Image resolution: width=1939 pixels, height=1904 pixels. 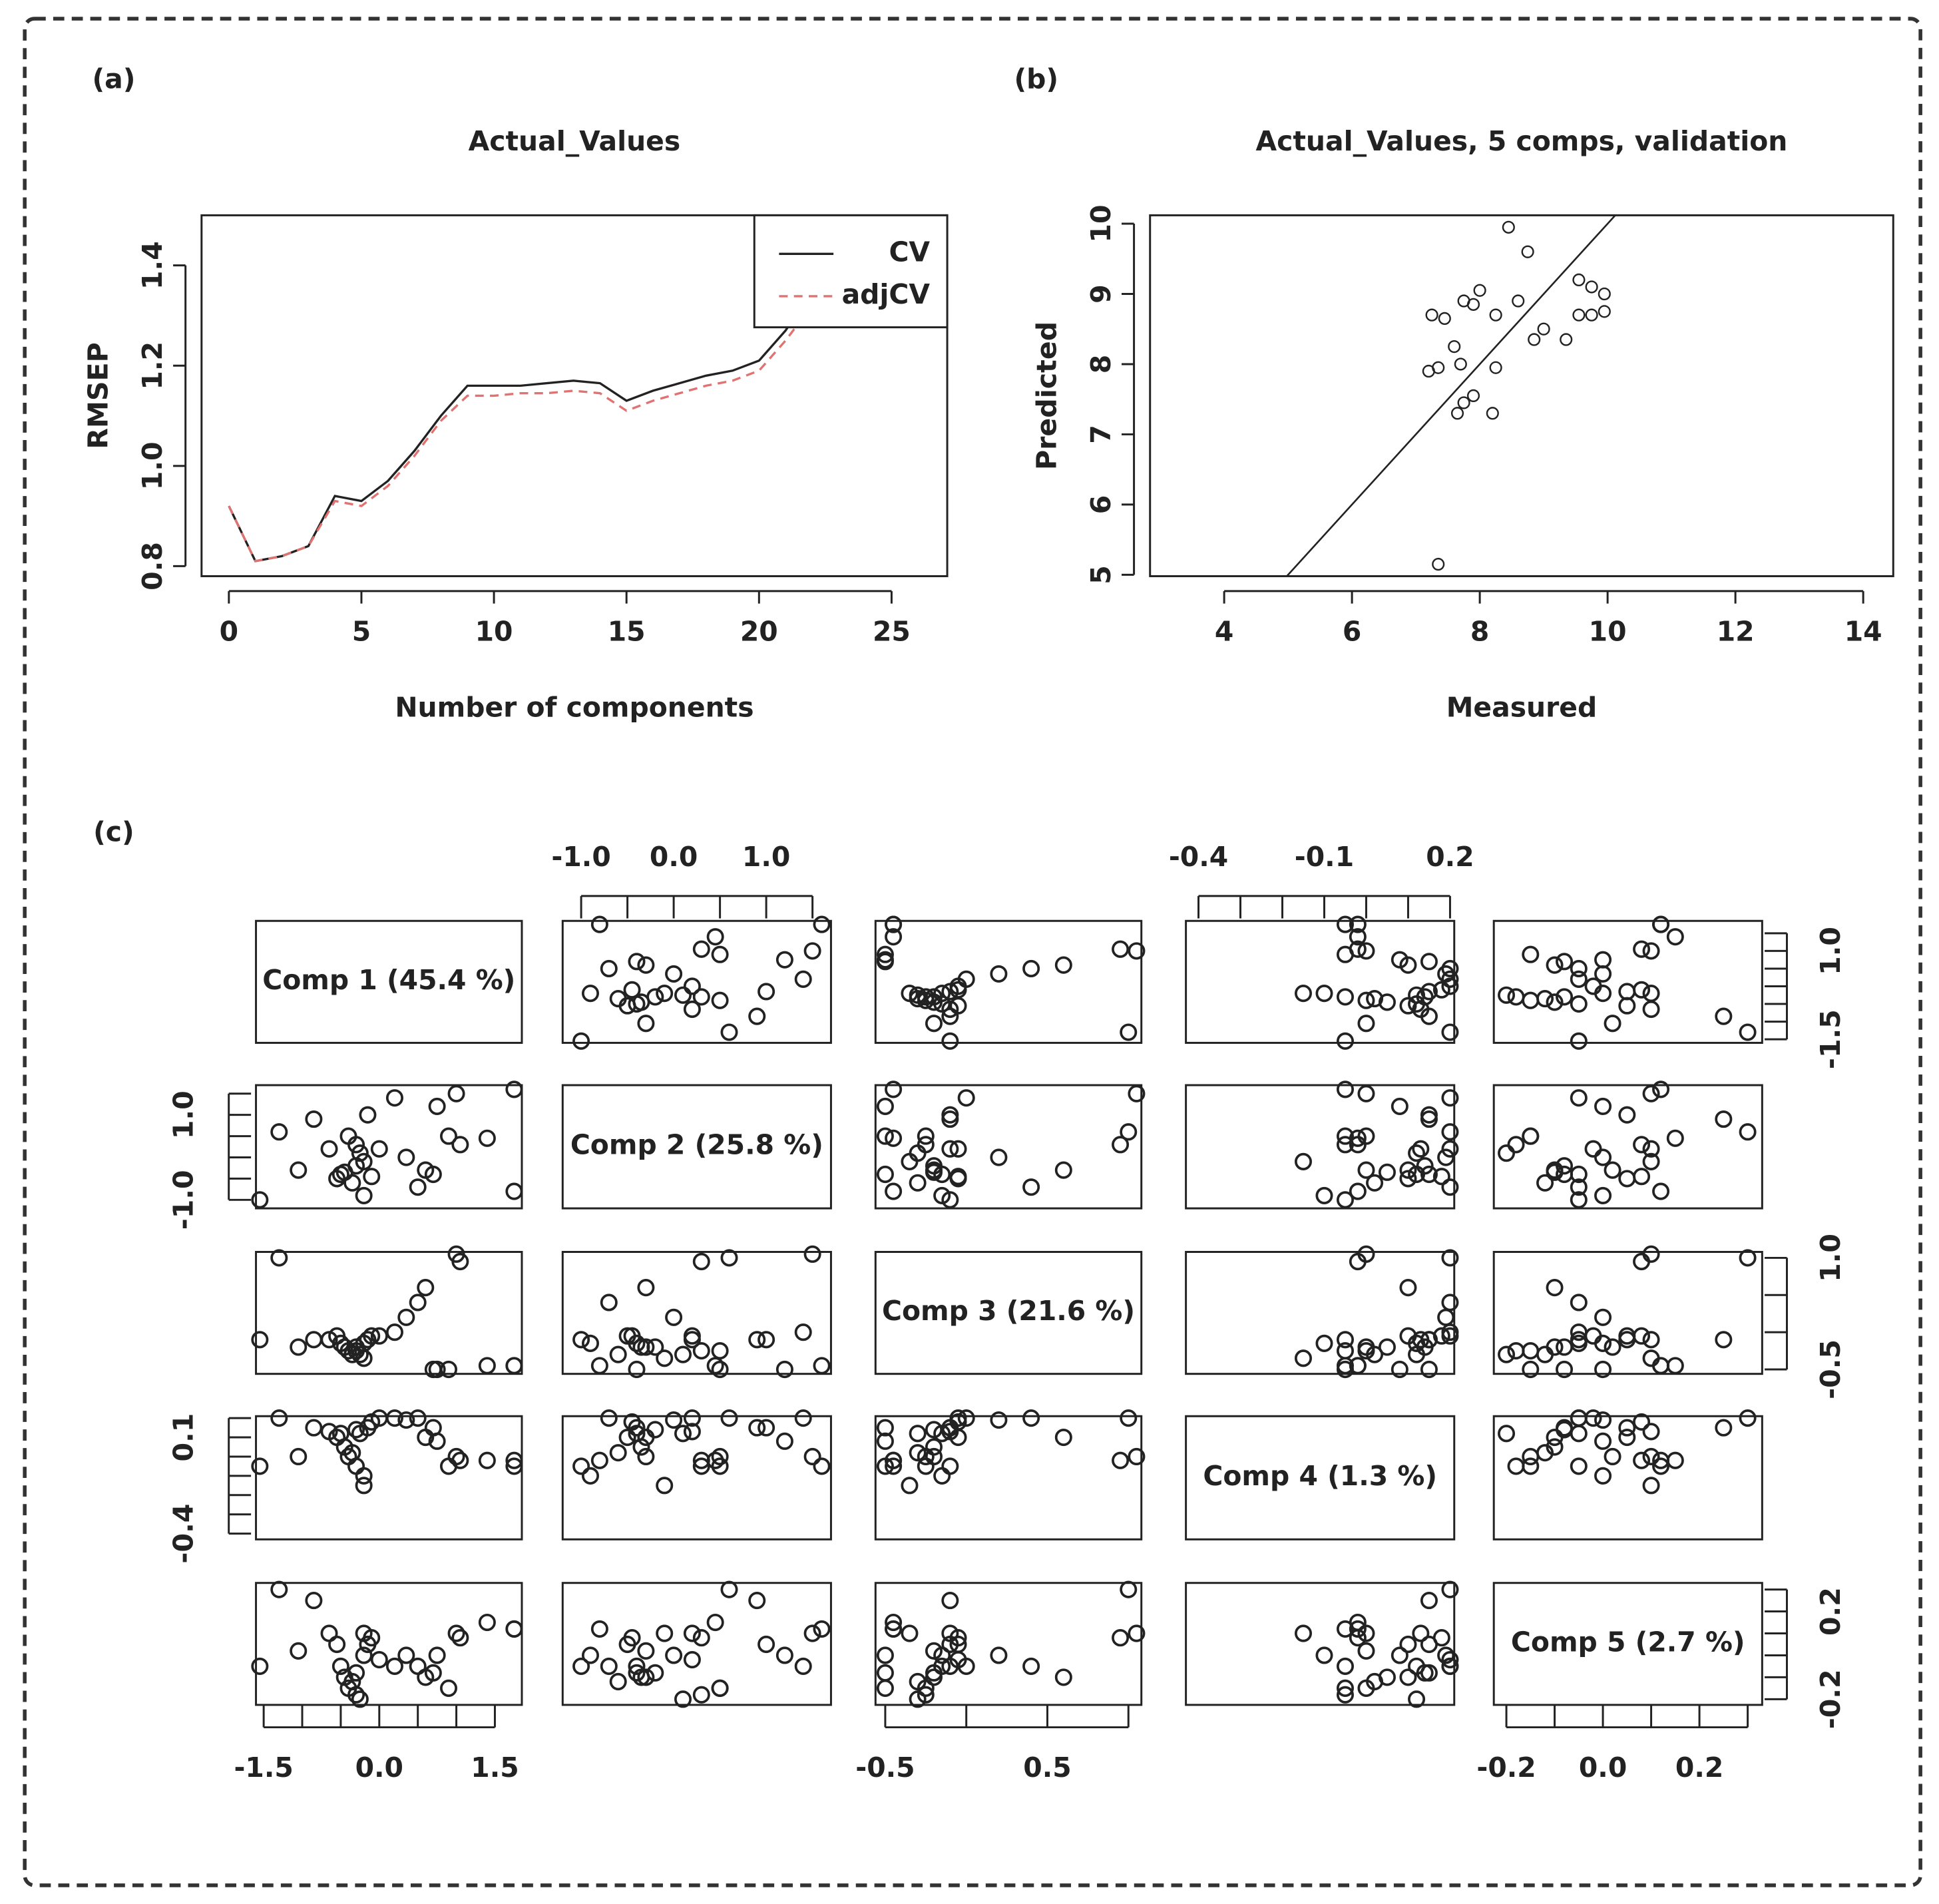 I want to click on plot-frame, so click(x=574, y=396).